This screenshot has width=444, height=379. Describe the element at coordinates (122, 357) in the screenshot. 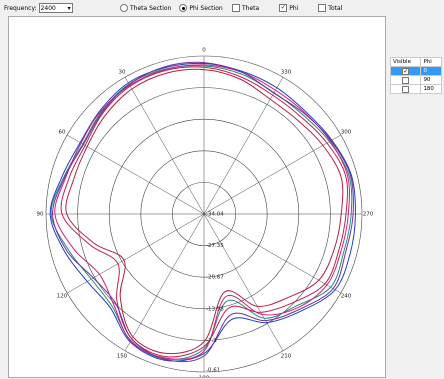

I see `angle-label: 150` at that location.